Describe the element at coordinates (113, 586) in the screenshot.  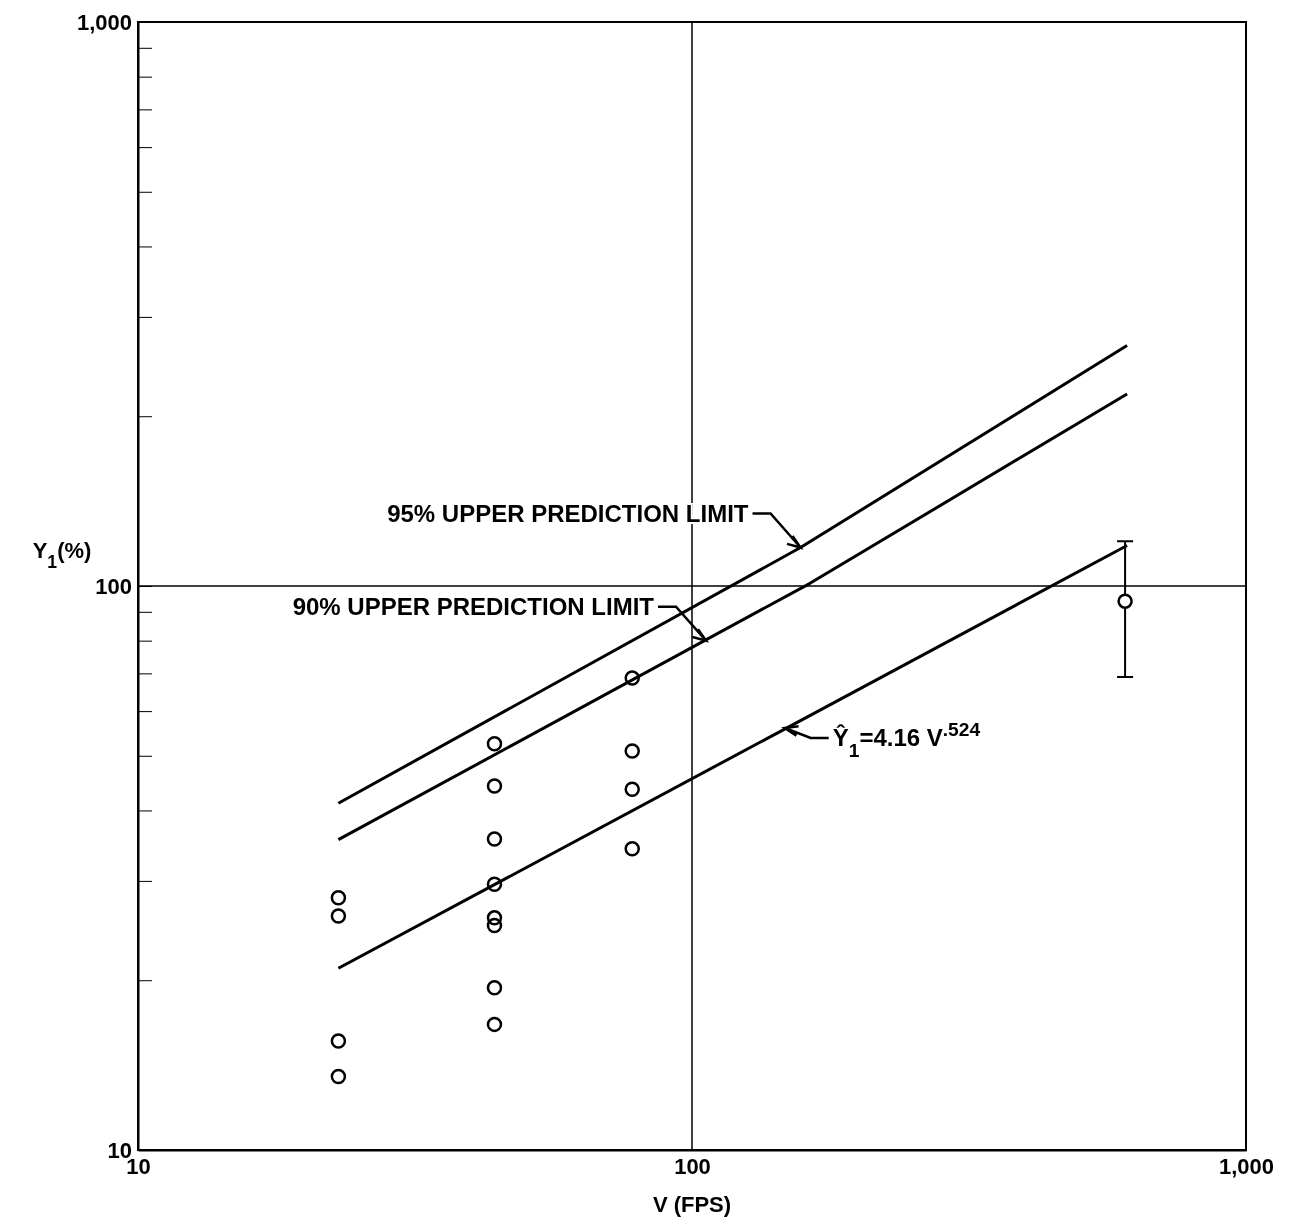
I see `y-tick-label: 100` at that location.